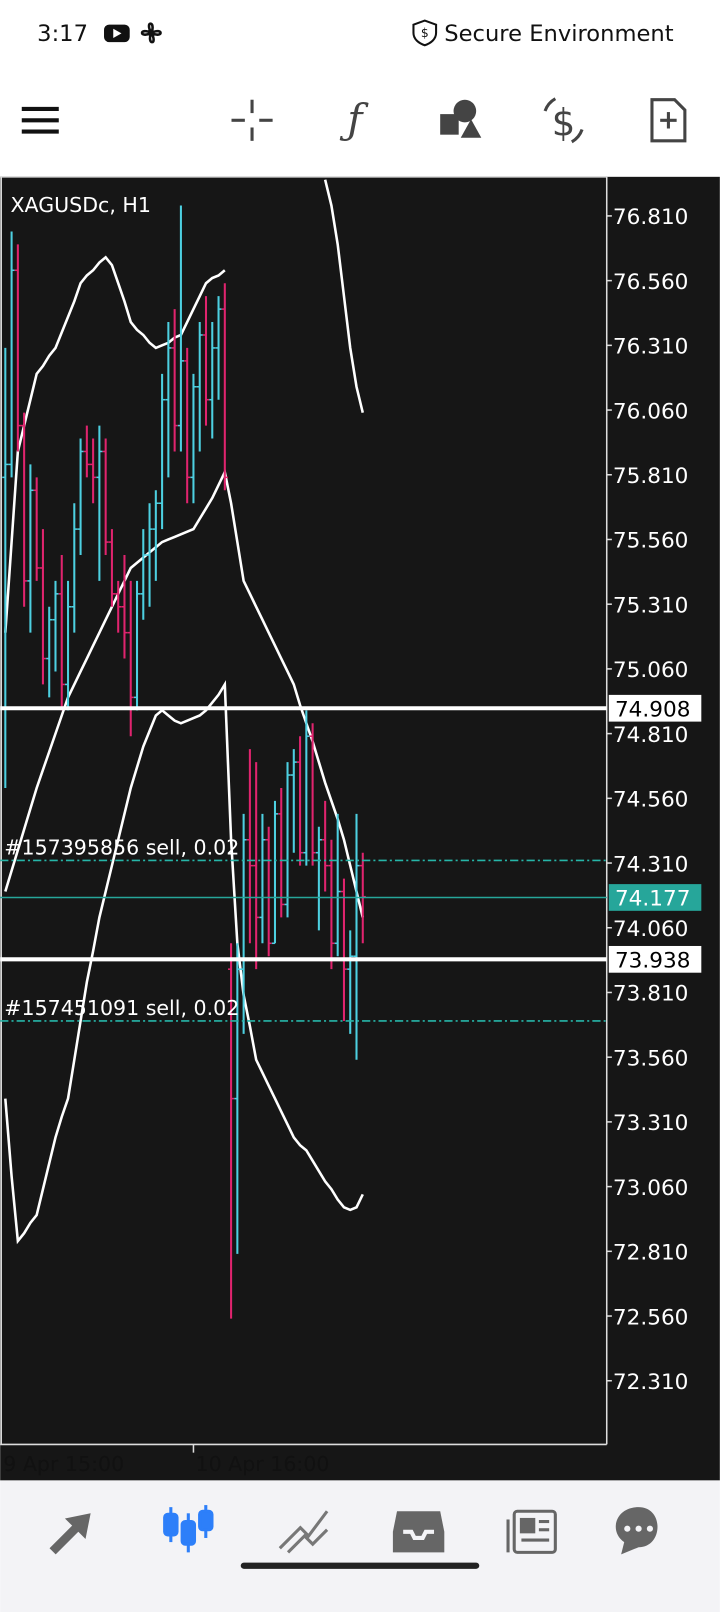 The height and width of the screenshot is (1612, 720). I want to click on nav-trade, so click(303, 1532).